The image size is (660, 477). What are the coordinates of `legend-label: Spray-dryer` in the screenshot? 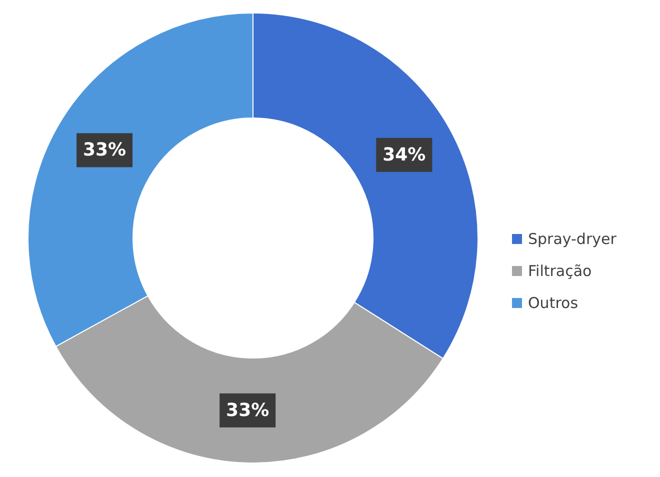 It's located at (573, 239).